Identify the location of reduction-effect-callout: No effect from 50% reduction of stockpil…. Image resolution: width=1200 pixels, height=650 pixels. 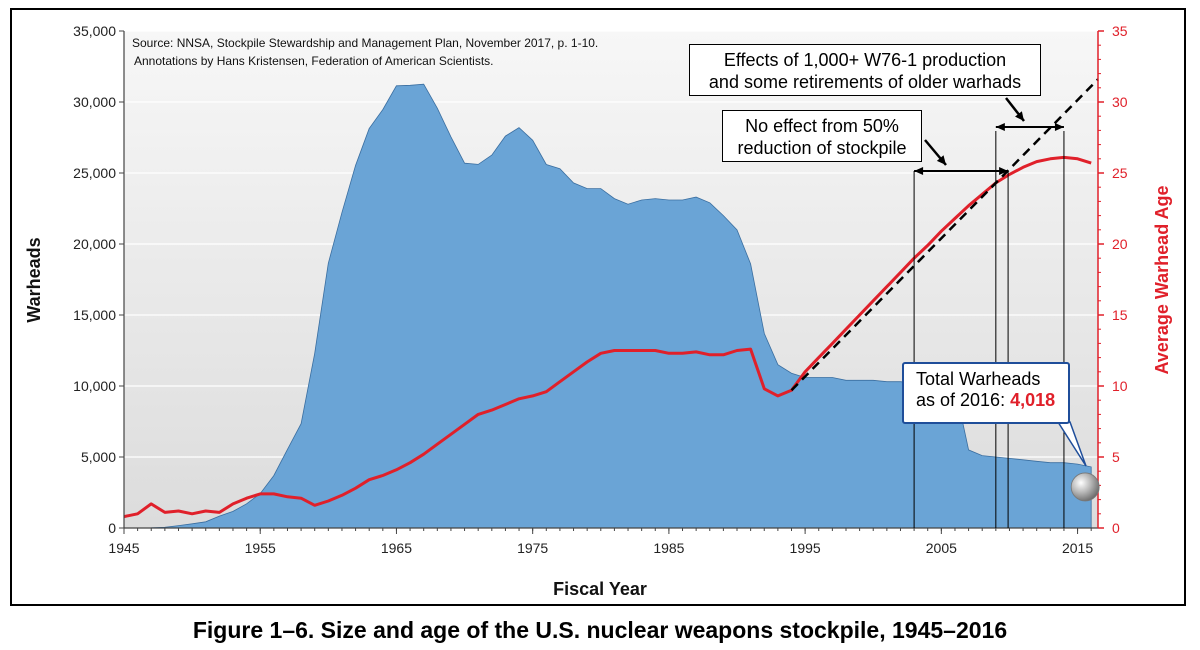
(822, 136).